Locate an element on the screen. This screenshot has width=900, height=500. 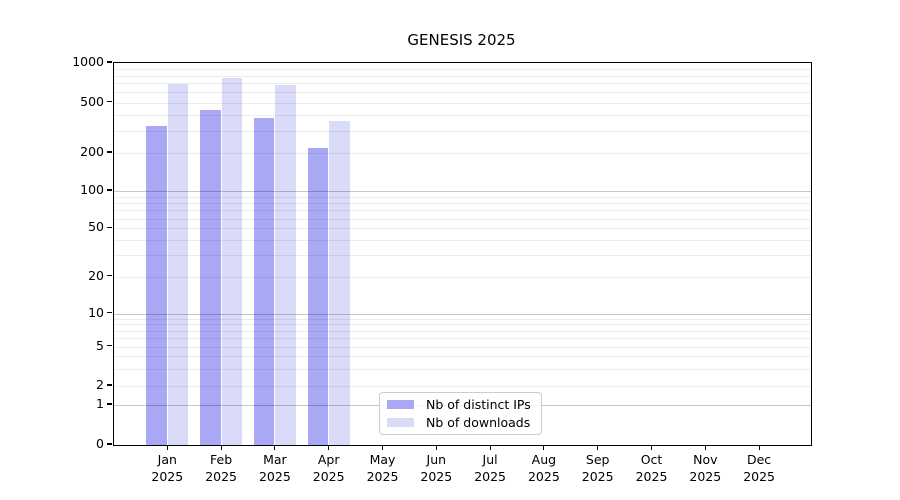
legend: Nb of distinct IPs Nb of downloads is located at coordinates (460, 413).